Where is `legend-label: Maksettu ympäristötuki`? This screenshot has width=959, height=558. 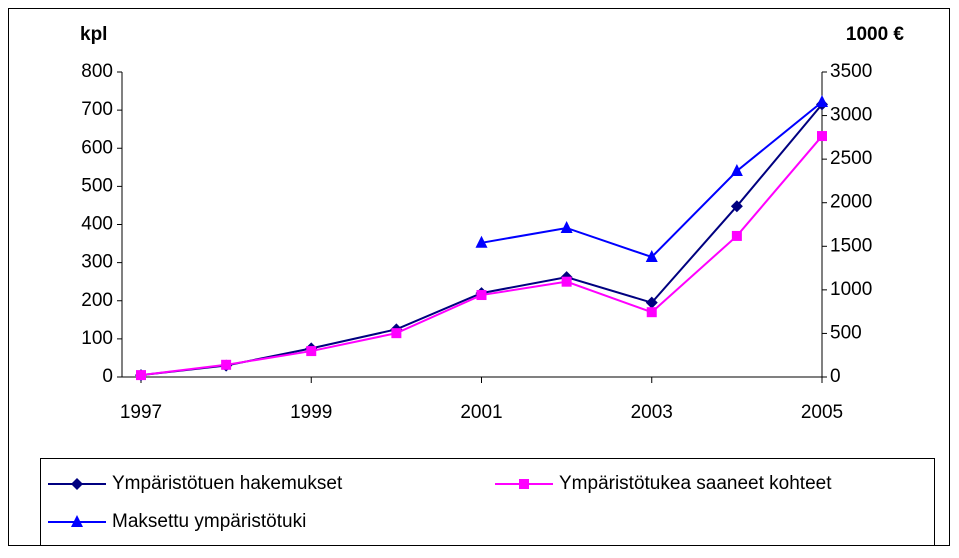 legend-label: Maksettu ympäristötuki is located at coordinates (209, 521).